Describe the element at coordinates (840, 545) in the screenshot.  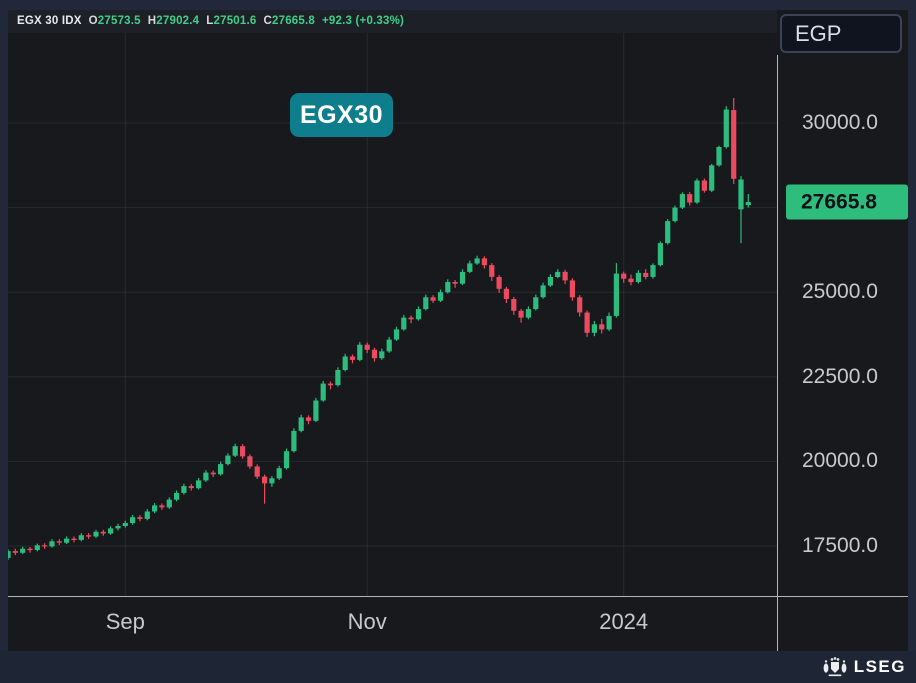
I see `price-tick-label: 17500.0` at that location.